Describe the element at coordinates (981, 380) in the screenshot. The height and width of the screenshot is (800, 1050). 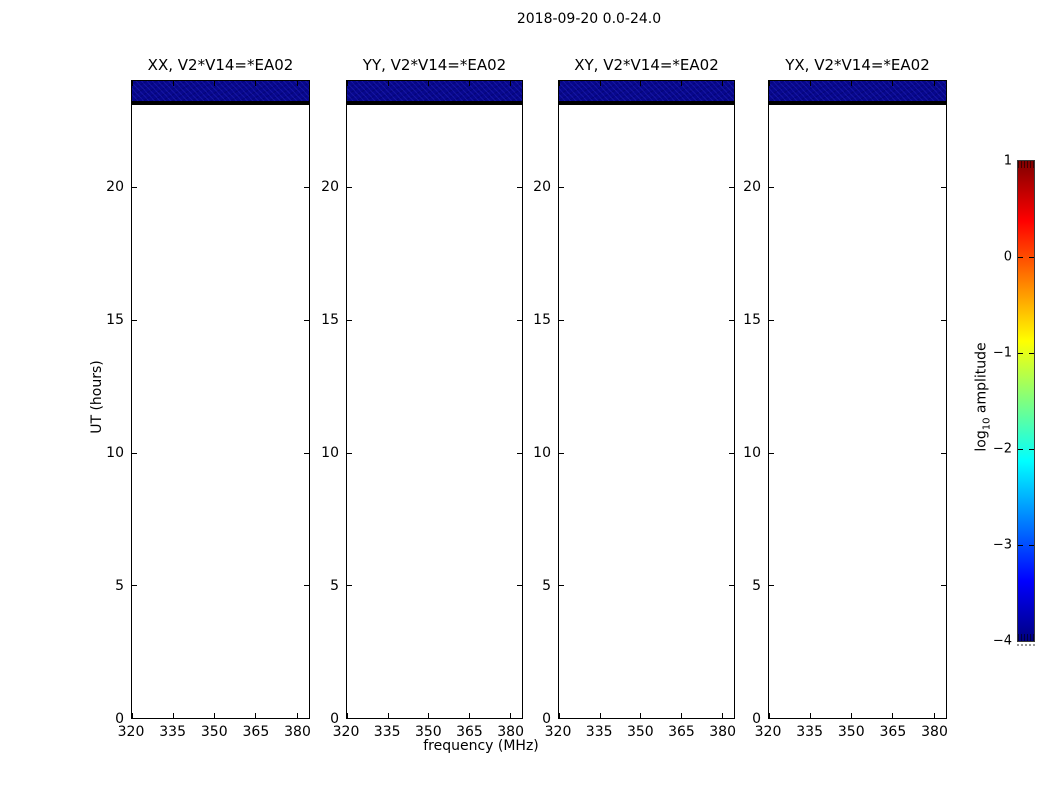
I see `colorbar-label-suffix: amplitude` at that location.